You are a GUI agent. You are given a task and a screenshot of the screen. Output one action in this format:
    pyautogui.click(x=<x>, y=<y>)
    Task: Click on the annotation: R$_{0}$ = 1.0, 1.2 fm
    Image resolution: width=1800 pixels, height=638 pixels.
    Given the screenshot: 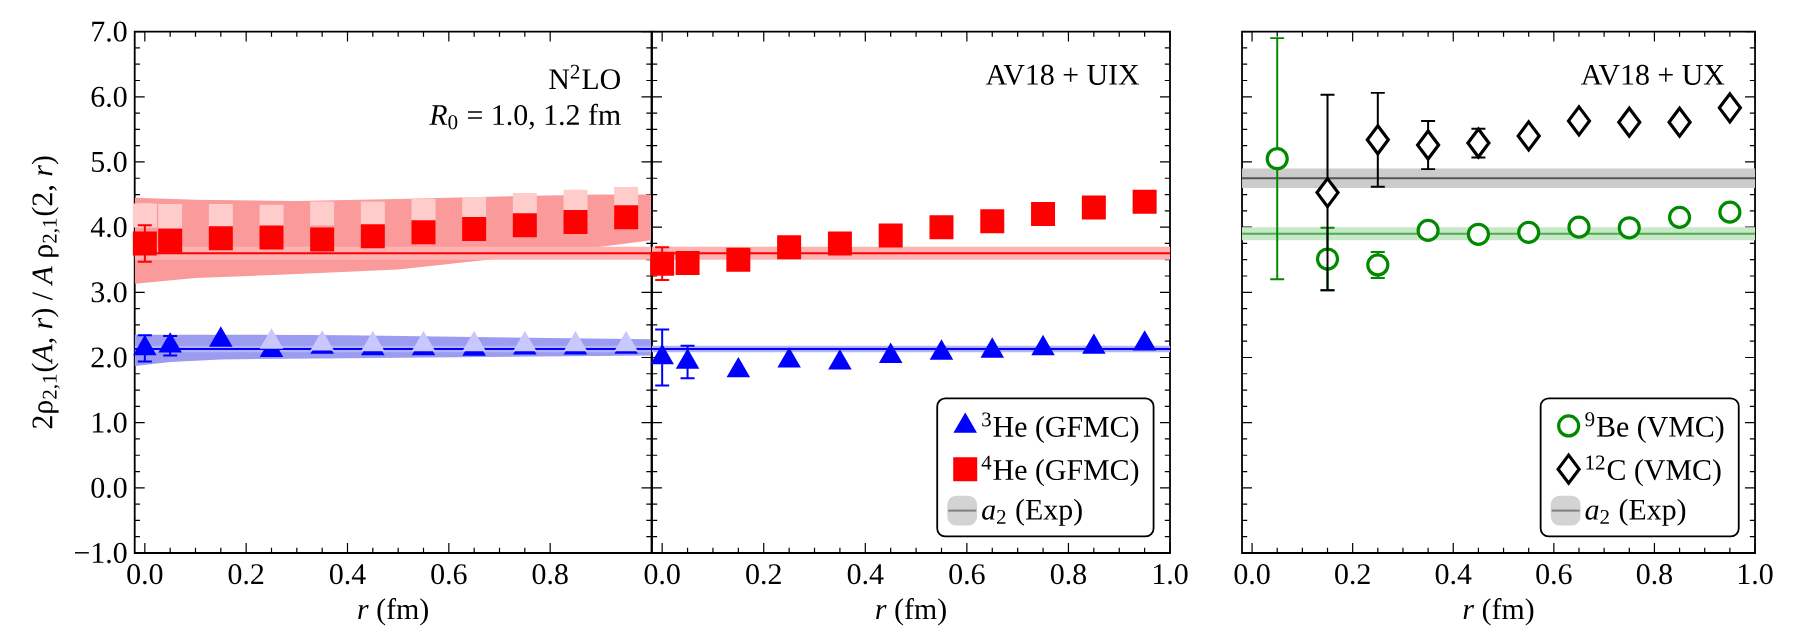 What is the action you would take?
    pyautogui.click(x=525, y=116)
    